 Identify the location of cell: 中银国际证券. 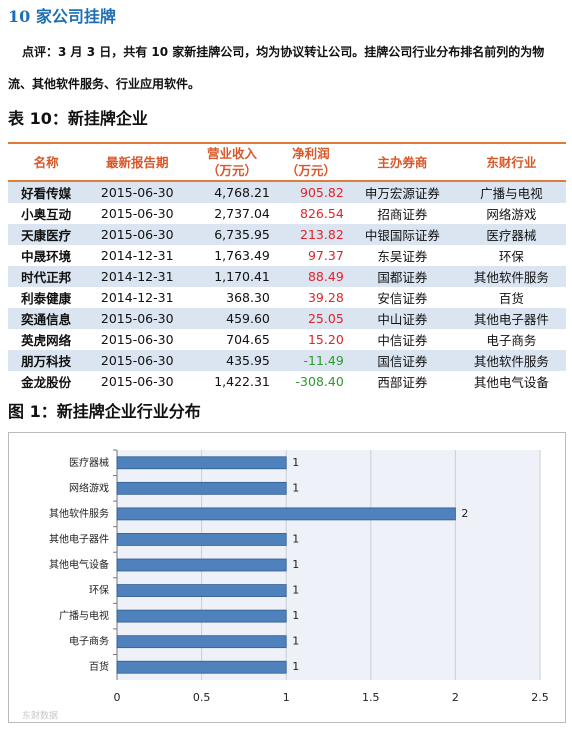
(402, 234).